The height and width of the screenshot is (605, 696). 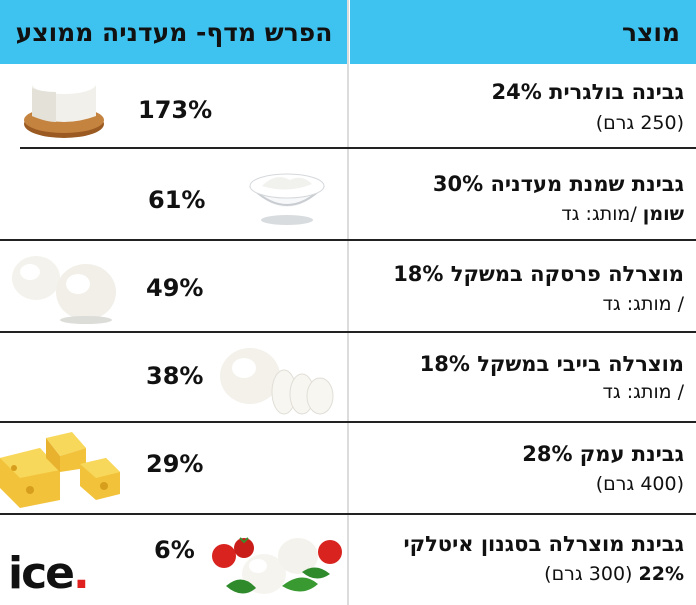 I want to click on product-sub-bold: שומן, so click(x=663, y=214).